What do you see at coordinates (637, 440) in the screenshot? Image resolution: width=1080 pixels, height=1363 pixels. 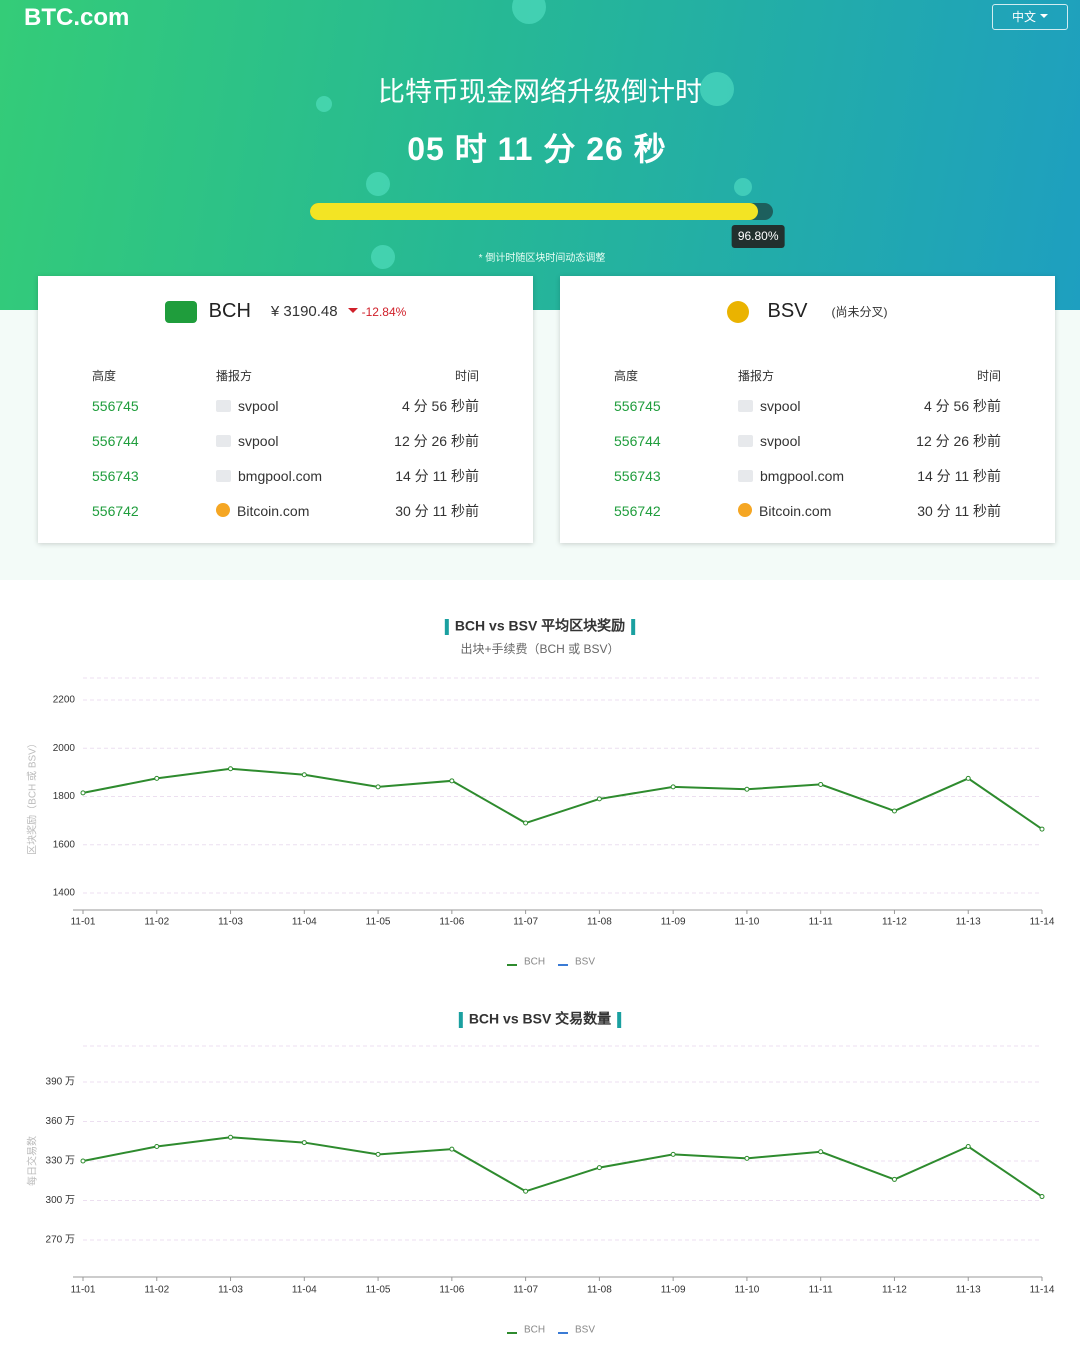 I see `cell-text: 556744` at bounding box center [637, 440].